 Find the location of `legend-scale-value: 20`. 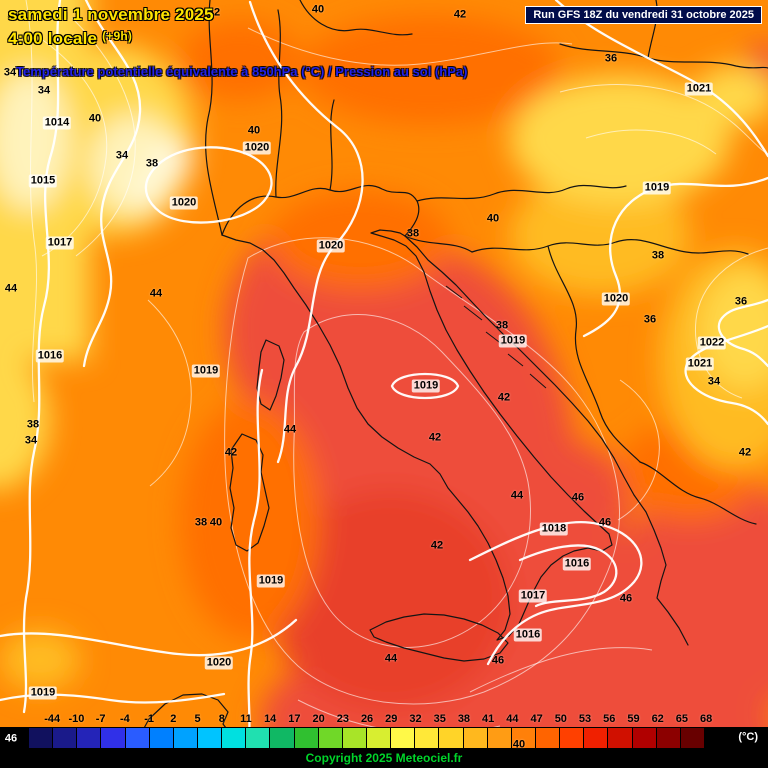

legend-scale-value: 20 is located at coordinates (318, 719).